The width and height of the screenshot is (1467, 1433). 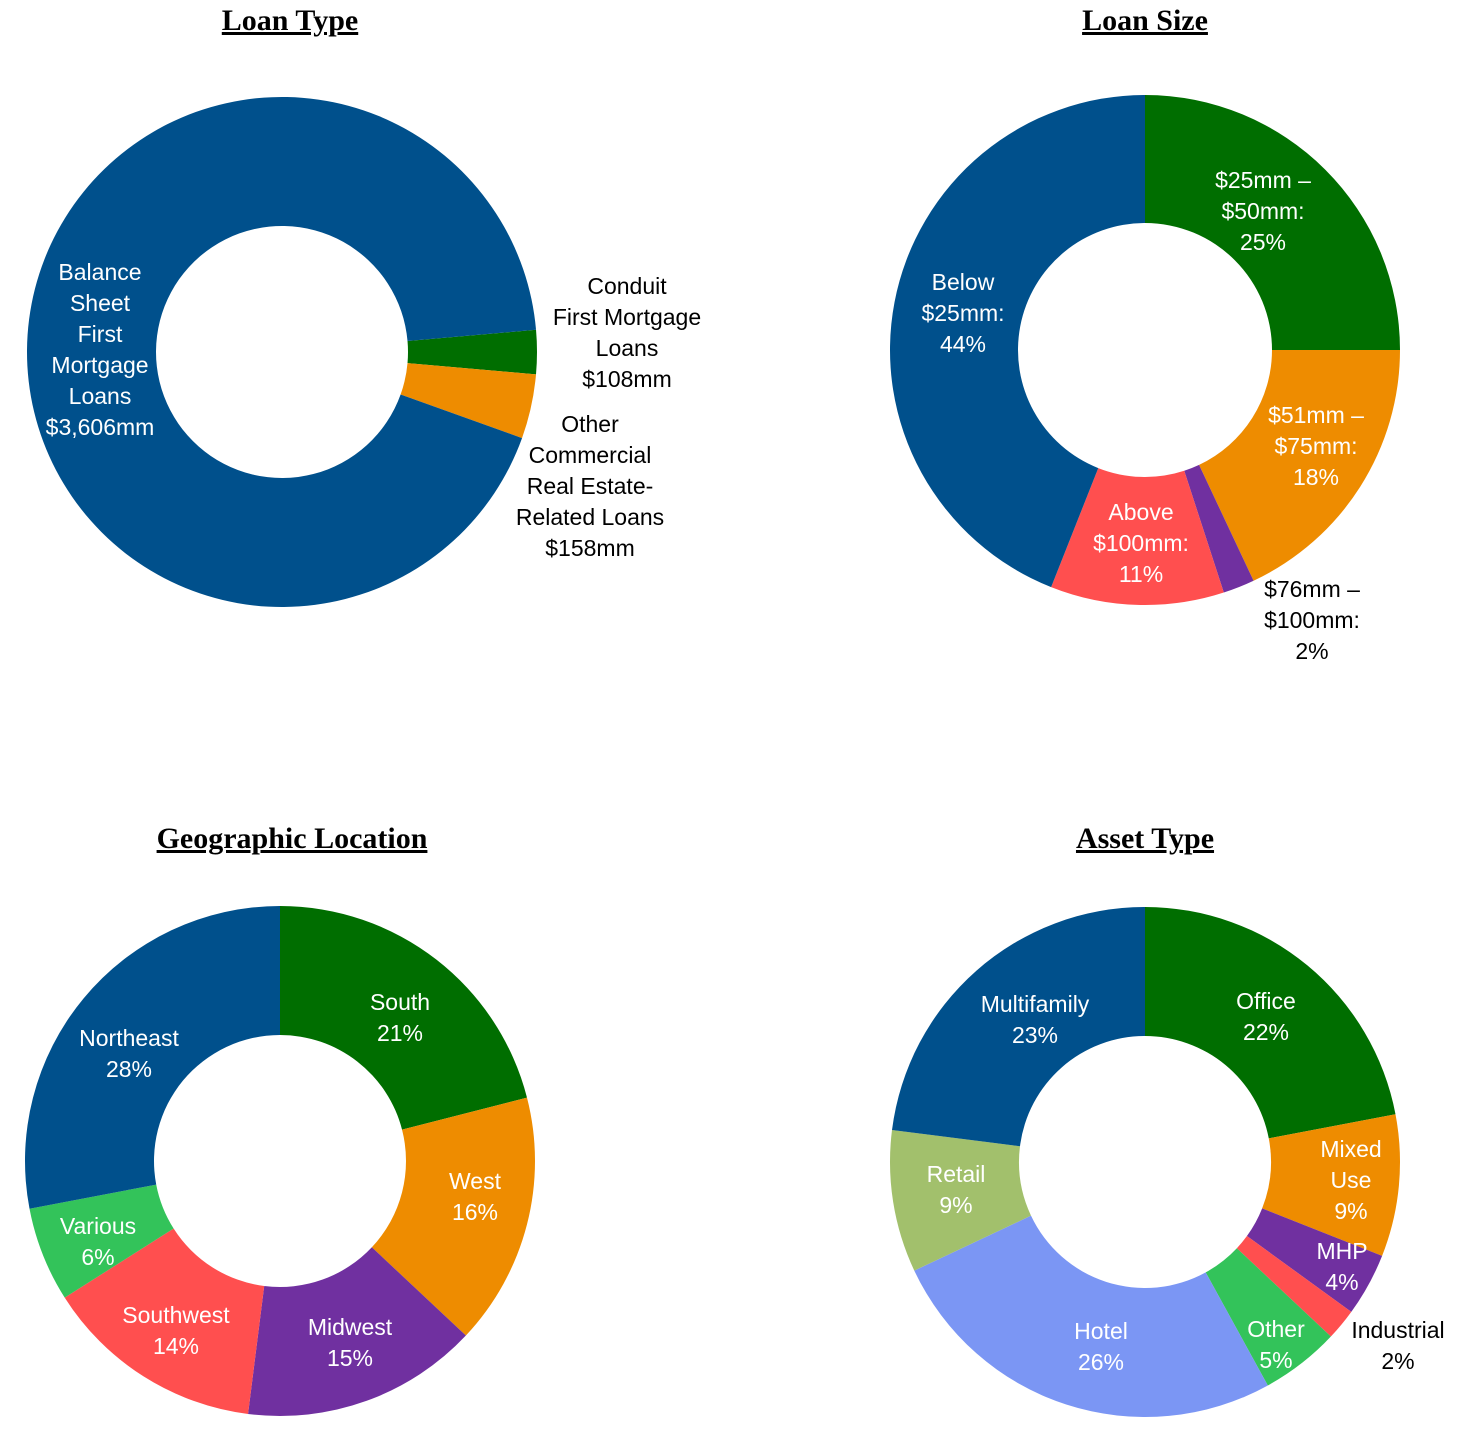 I want to click on data-label-northeast: Northeast 28%, so click(x=129, y=1053).